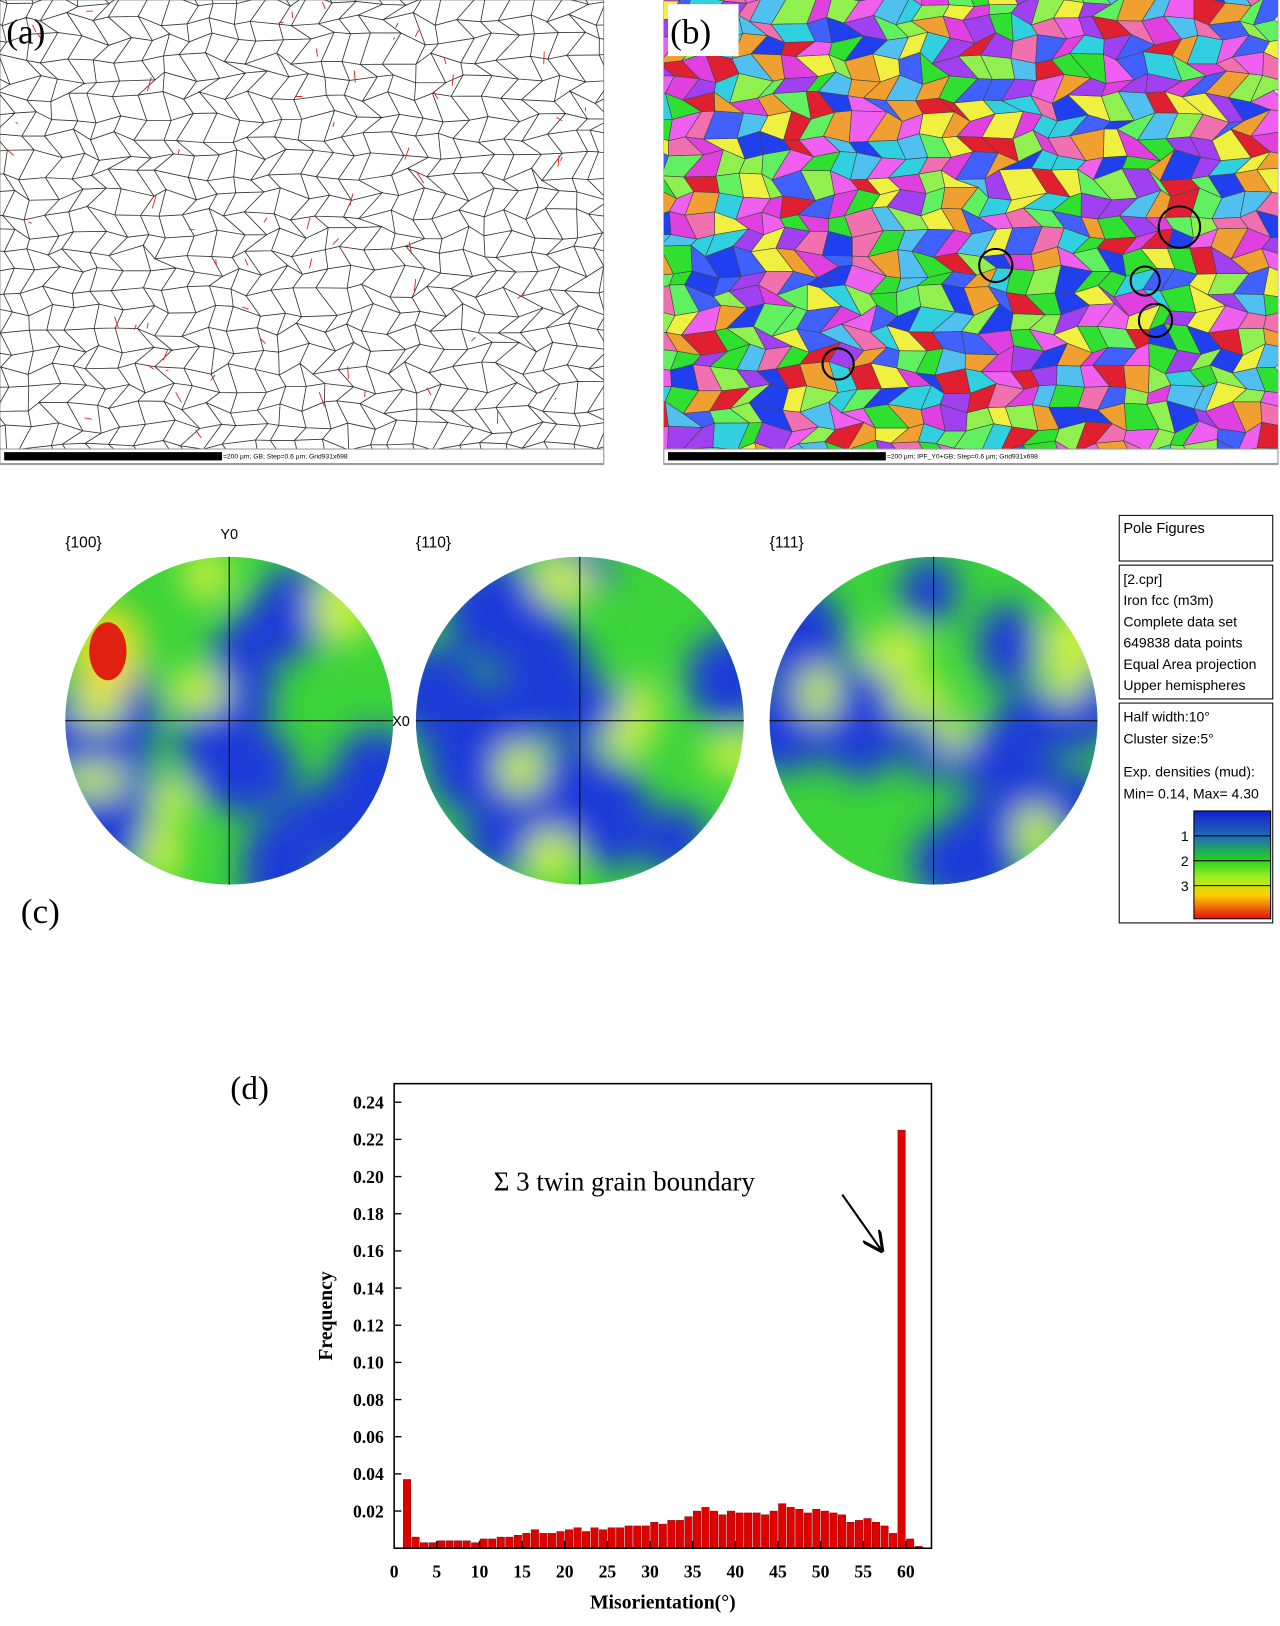 Image resolution: width=1280 pixels, height=1626 pixels. What do you see at coordinates (1185, 886) in the screenshot?
I see `colorbar-label: 3` at bounding box center [1185, 886].